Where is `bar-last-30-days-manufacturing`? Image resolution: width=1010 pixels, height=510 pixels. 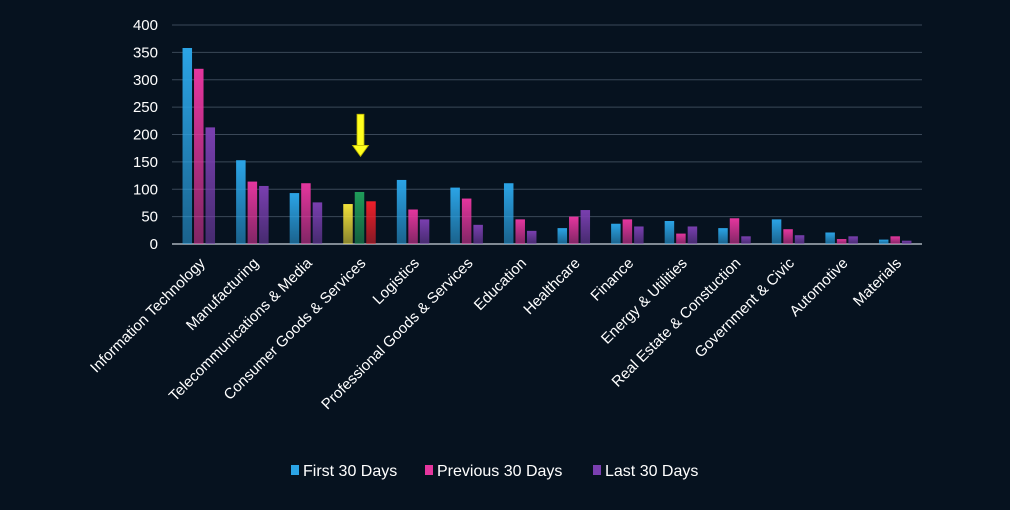
bar-last-30-days-manufacturing is located at coordinates (264, 214).